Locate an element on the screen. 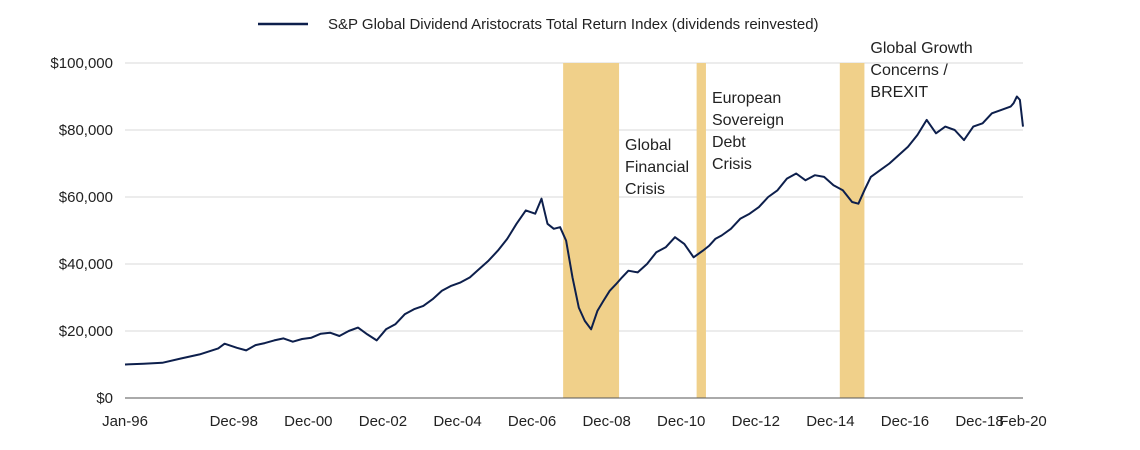 This screenshot has height=450, width=1140. x-tick-label: Dec-14 is located at coordinates (830, 421).